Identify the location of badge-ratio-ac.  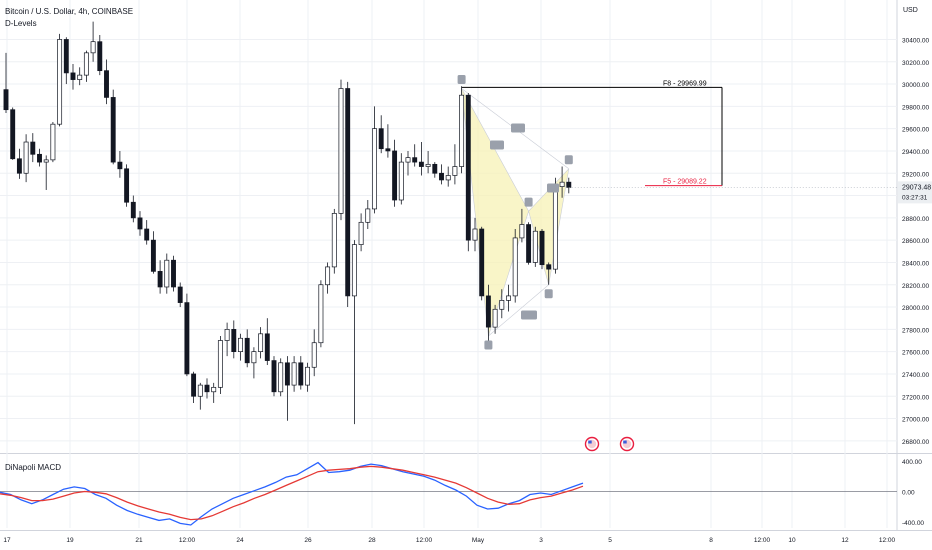
(518, 128).